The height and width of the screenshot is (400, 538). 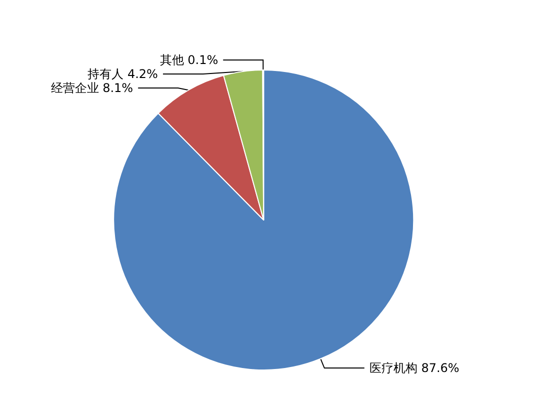 What do you see at coordinates (393, 368) in the screenshot?
I see `slice-label: 医疗机构` at bounding box center [393, 368].